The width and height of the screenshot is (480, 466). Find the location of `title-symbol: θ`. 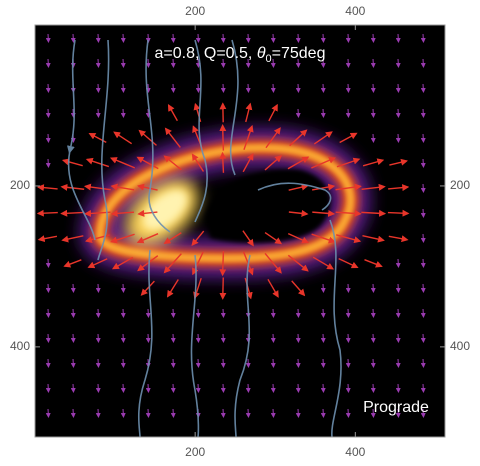

title-symbol: θ is located at coordinates (261, 53).